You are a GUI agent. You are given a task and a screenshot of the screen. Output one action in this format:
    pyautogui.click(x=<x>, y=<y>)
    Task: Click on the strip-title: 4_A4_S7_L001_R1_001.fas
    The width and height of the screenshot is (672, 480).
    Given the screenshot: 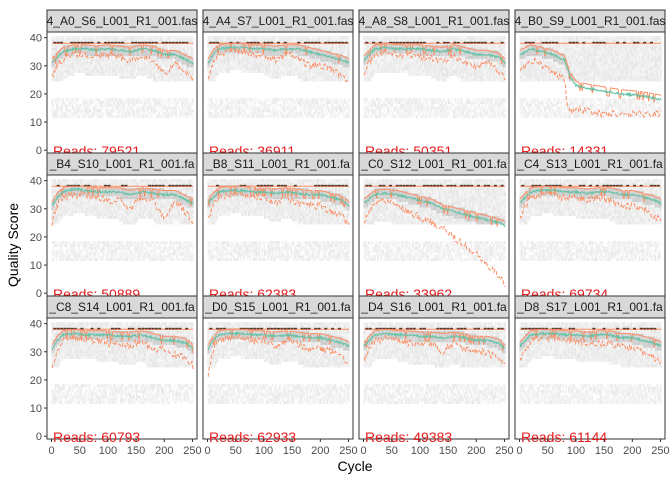 What is the action you would take?
    pyautogui.click(x=278, y=21)
    